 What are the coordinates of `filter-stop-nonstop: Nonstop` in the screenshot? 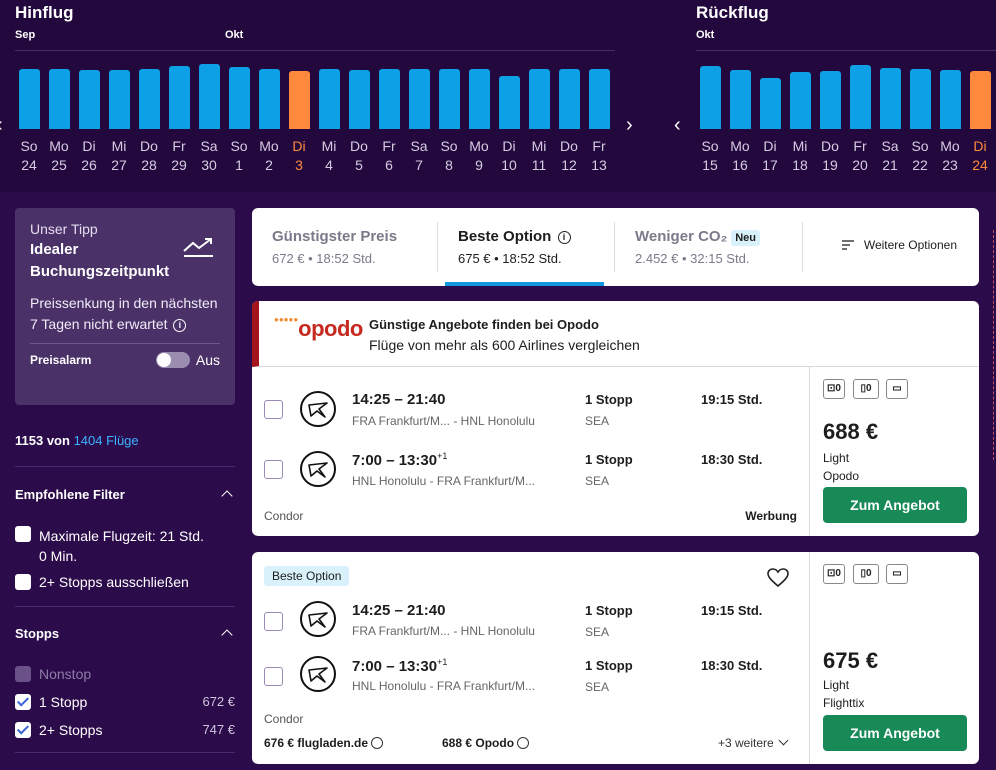 It's located at (125, 674).